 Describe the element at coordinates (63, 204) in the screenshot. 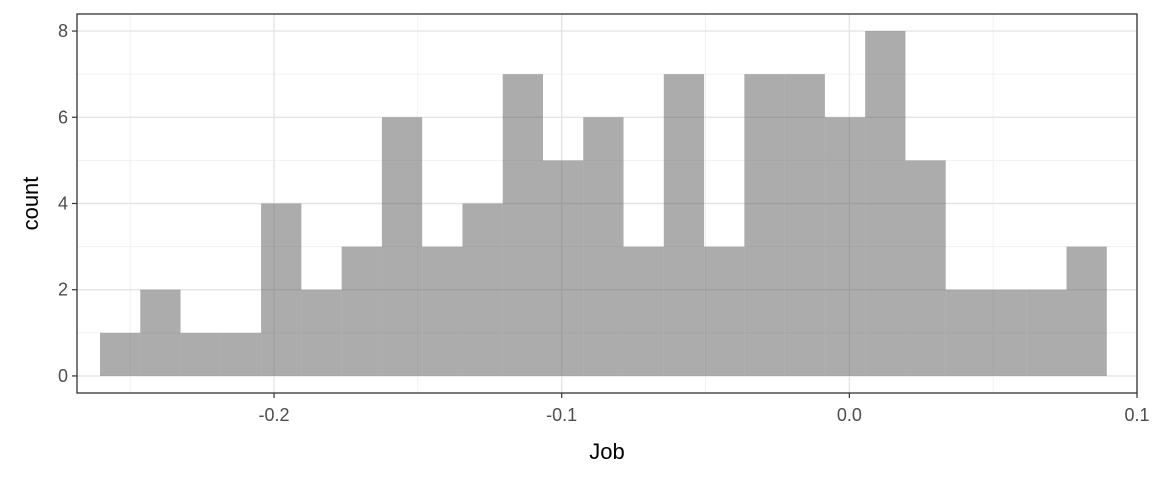

I see `y-tick-label: 4` at that location.